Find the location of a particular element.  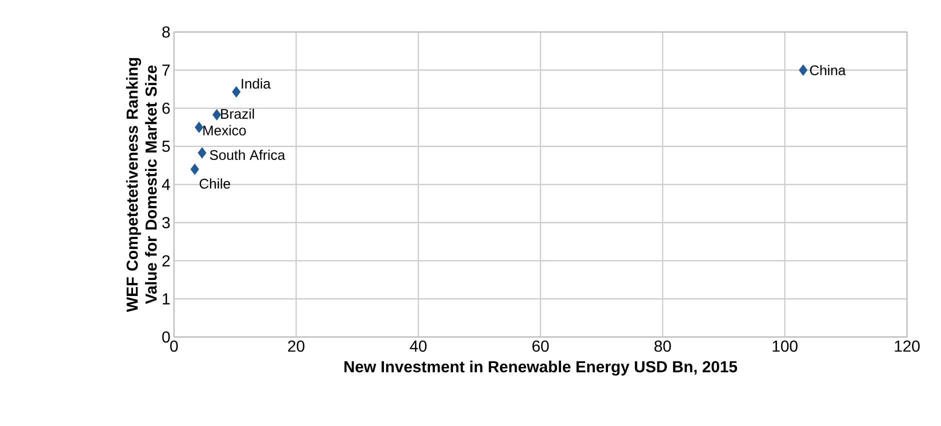

x-tick-label: 120 is located at coordinates (907, 346).